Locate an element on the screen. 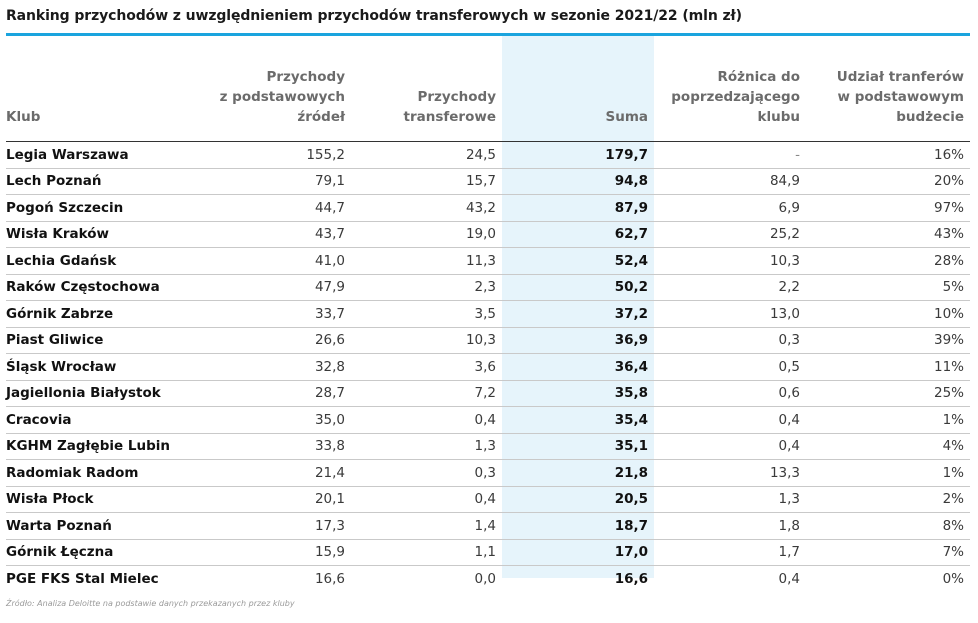 This screenshot has width=978, height=623. club-name: Raków Częstochowa is located at coordinates (111, 287).